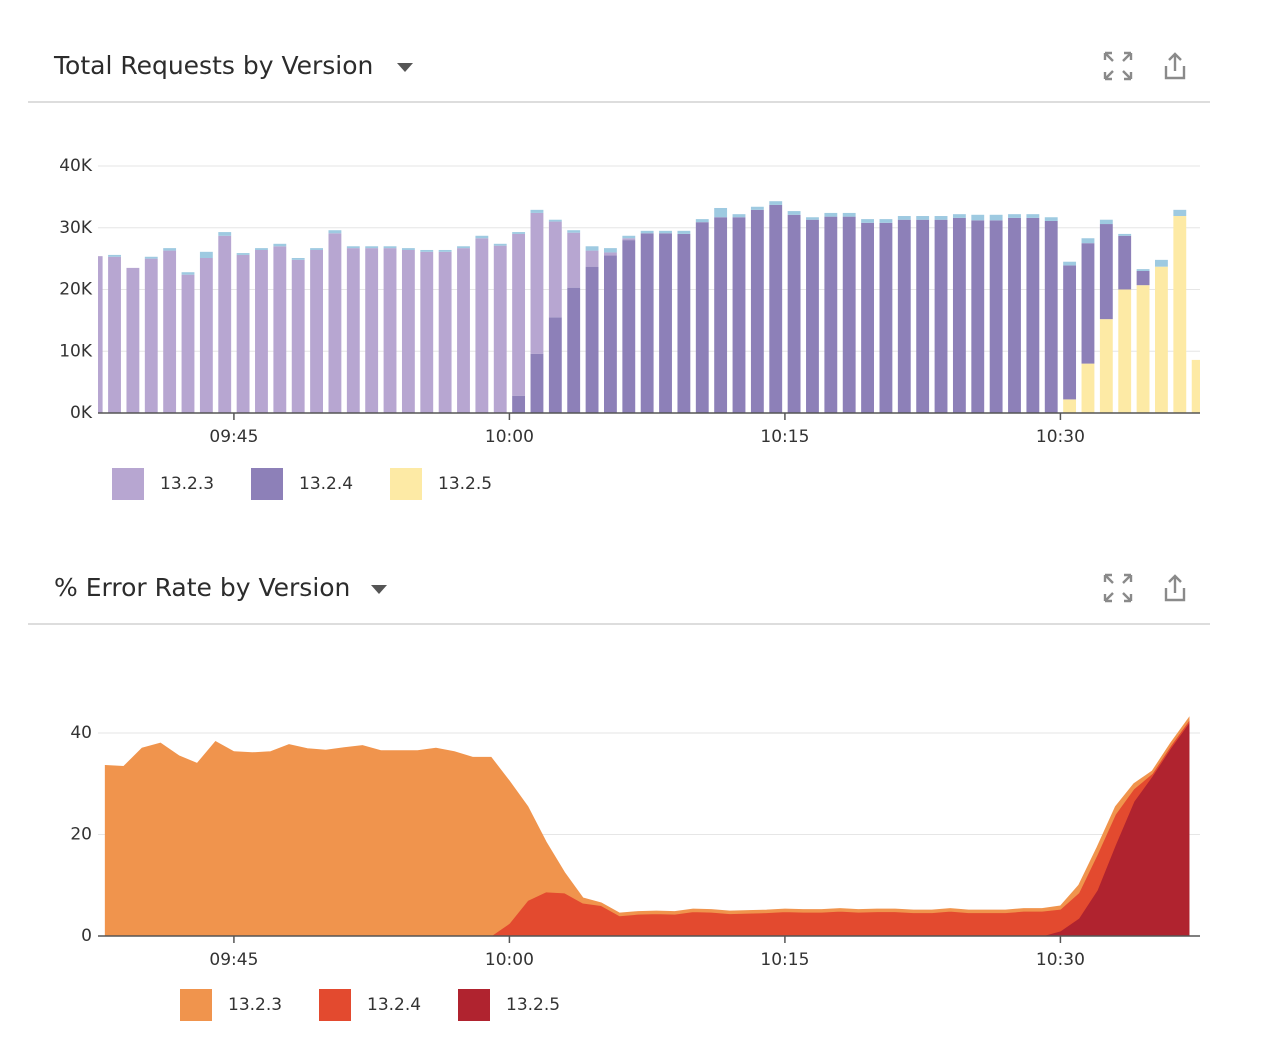 The height and width of the screenshot is (1062, 1274). What do you see at coordinates (86, 936) in the screenshot?
I see `y-tick-label: 0` at bounding box center [86, 936].